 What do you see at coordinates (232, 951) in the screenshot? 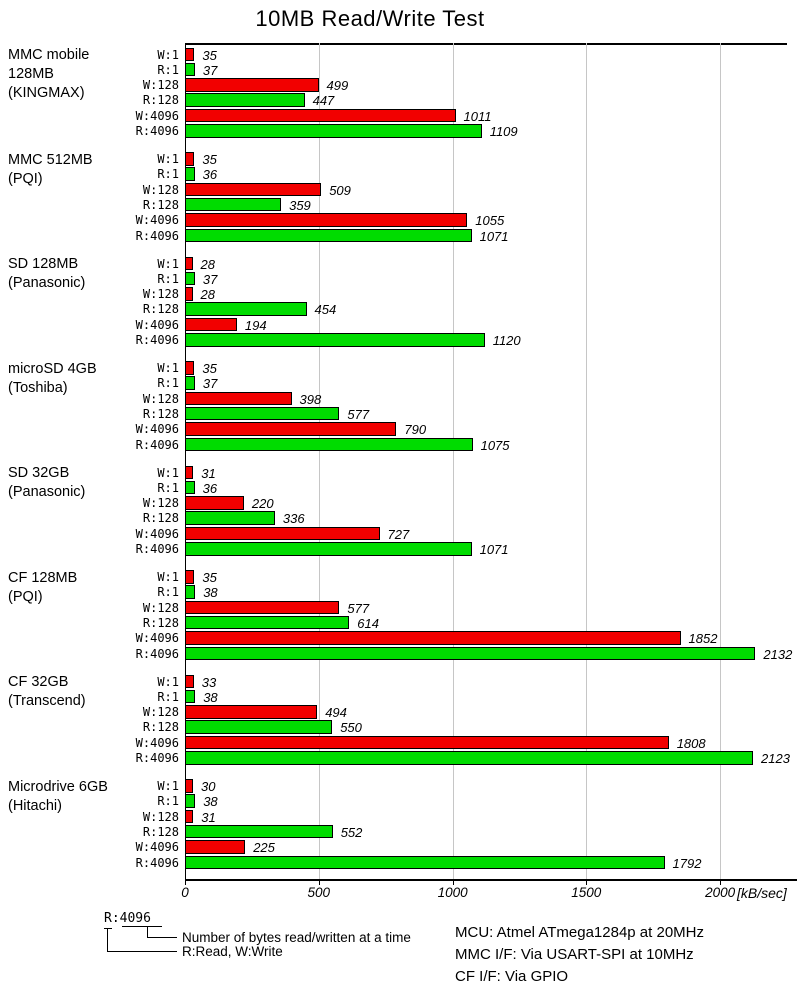
I see `legend-note-rw: R:Read, W:Write` at bounding box center [232, 951].